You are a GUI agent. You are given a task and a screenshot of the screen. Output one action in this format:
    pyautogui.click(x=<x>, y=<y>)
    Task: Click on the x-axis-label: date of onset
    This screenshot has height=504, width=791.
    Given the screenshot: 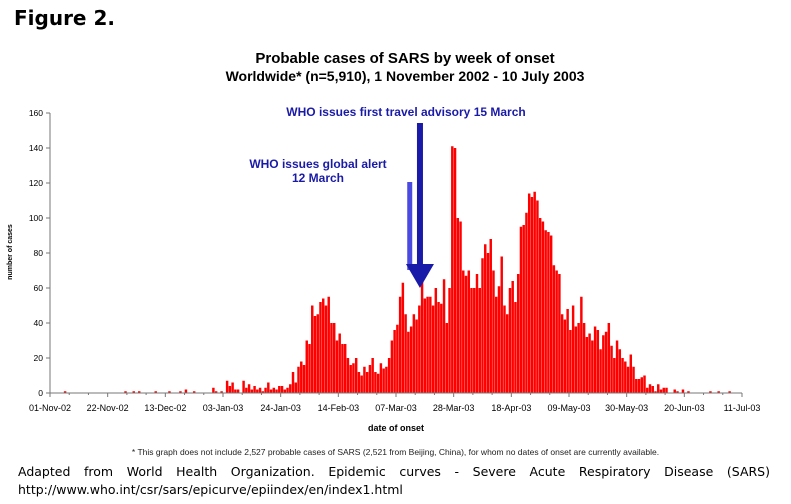 What is the action you would take?
    pyautogui.click(x=396, y=428)
    